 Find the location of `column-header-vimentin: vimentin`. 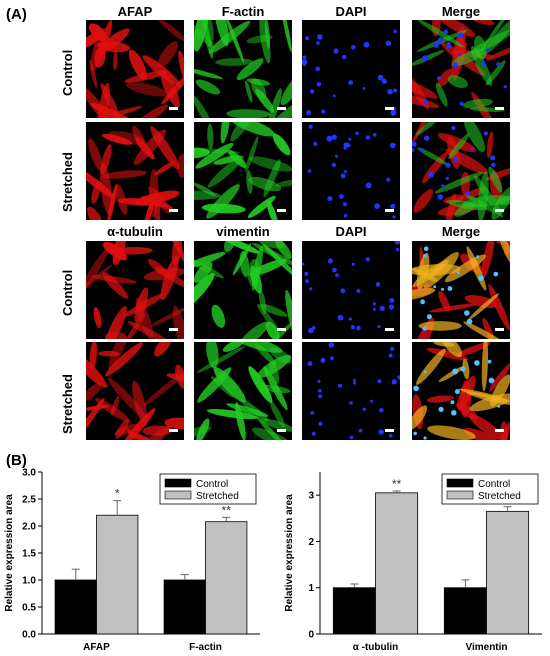

column-header-vimentin: vimentin is located at coordinates (243, 231).